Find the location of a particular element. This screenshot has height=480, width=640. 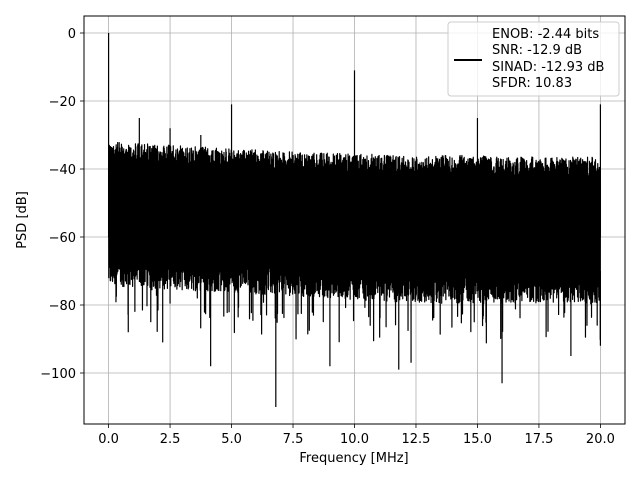

x-tick-label: 7.5 is located at coordinates (293, 439).